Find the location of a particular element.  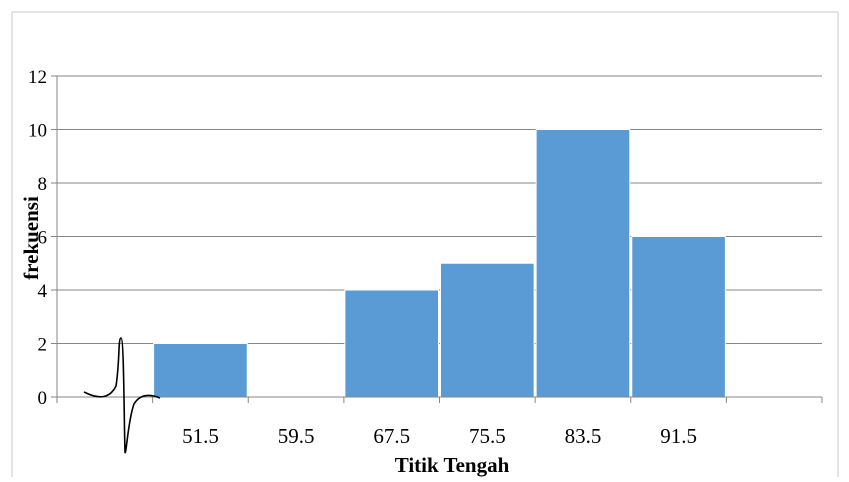

bar-67.5 is located at coordinates (391, 343).